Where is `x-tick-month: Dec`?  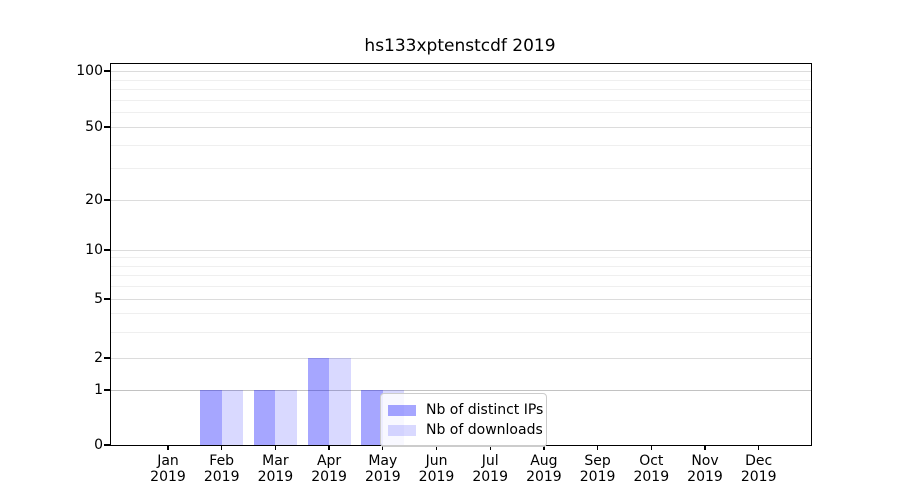
x-tick-month: Dec is located at coordinates (759, 461).